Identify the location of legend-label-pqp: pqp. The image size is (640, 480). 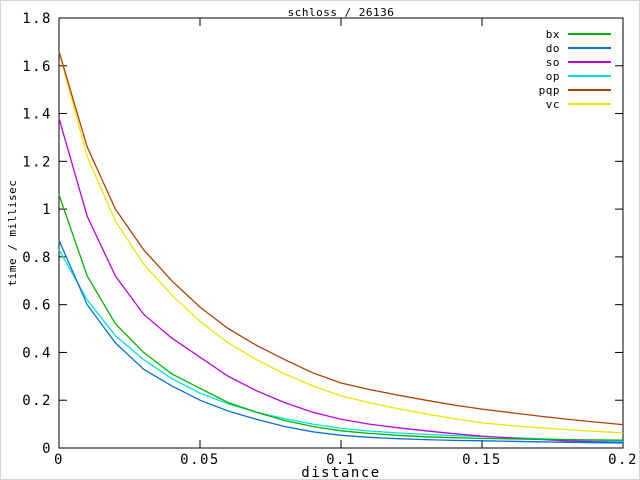
(549, 90).